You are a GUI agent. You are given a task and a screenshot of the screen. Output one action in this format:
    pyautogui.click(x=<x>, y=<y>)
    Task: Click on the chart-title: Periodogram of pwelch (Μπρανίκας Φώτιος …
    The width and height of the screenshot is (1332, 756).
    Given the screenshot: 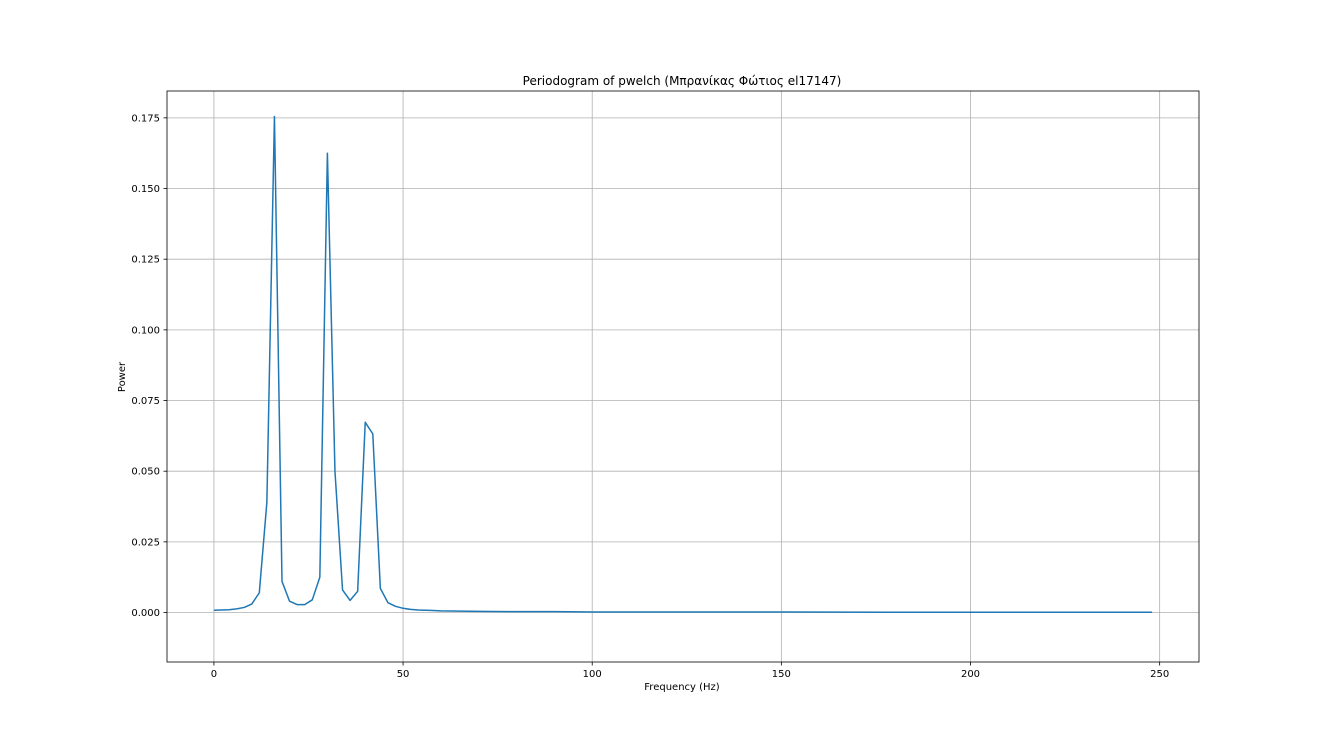 What is the action you would take?
    pyautogui.click(x=682, y=81)
    